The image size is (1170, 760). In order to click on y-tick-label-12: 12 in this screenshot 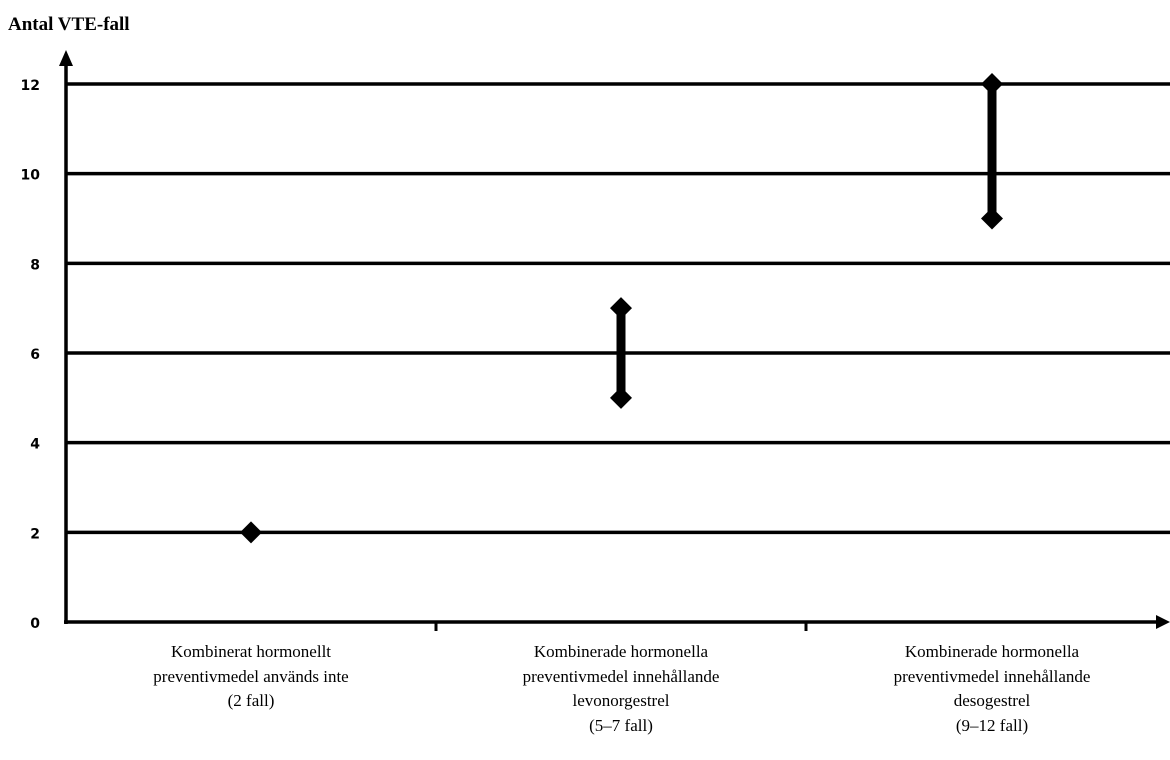, I will do `click(30, 86)`.